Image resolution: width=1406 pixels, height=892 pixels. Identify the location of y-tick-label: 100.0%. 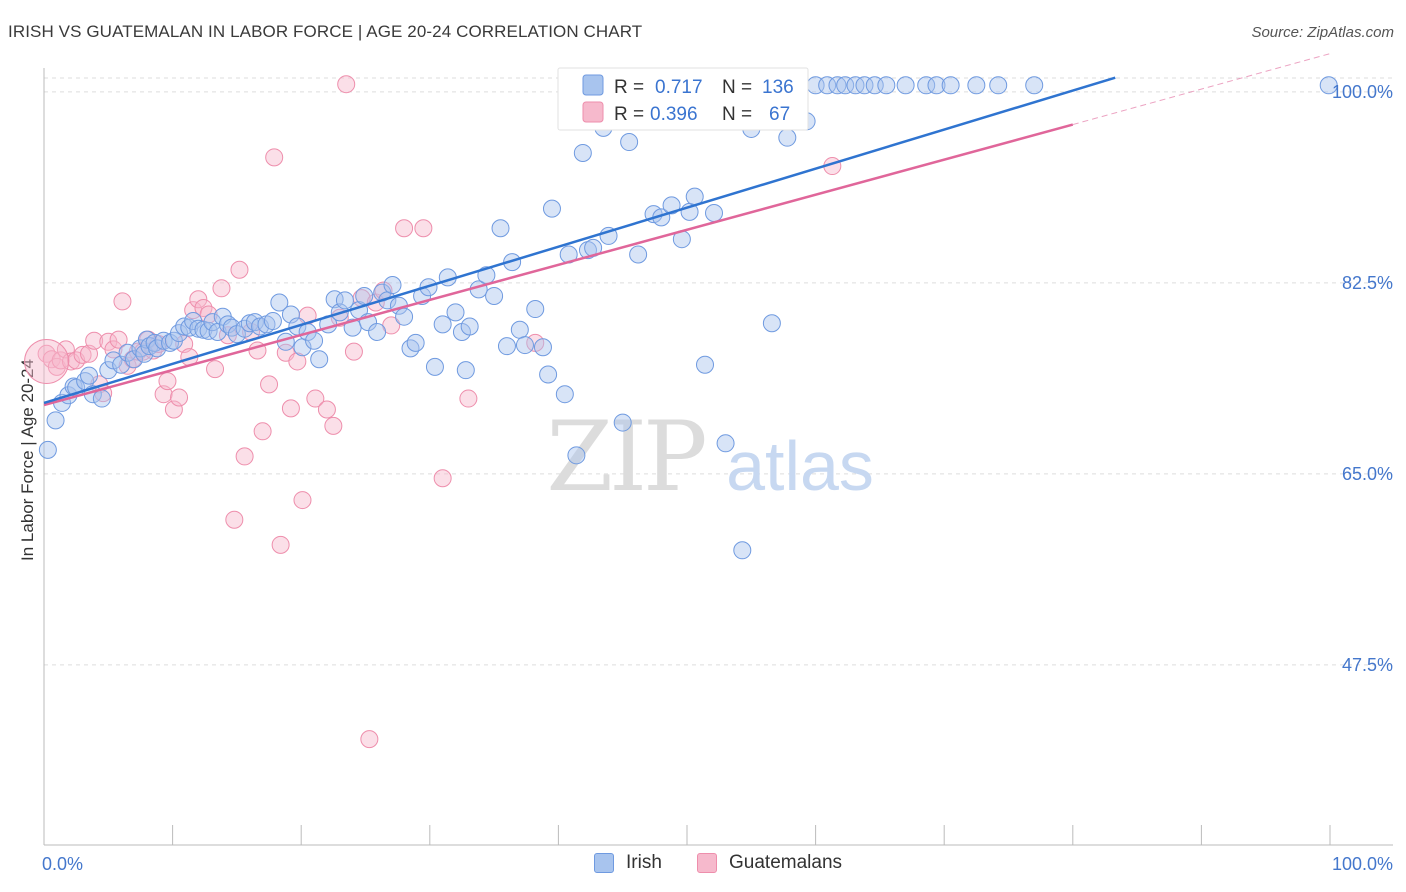
(1362, 92).